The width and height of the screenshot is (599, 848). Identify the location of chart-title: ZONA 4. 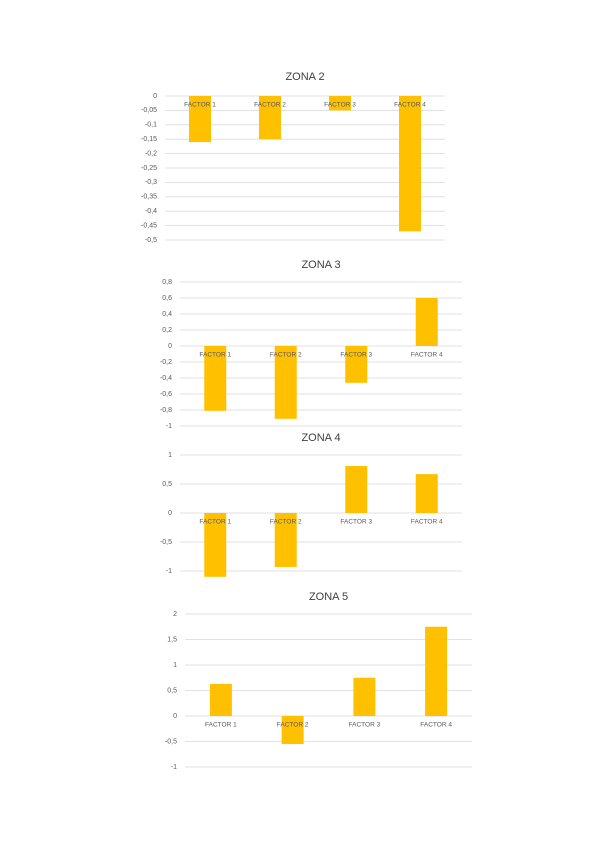
(320, 438).